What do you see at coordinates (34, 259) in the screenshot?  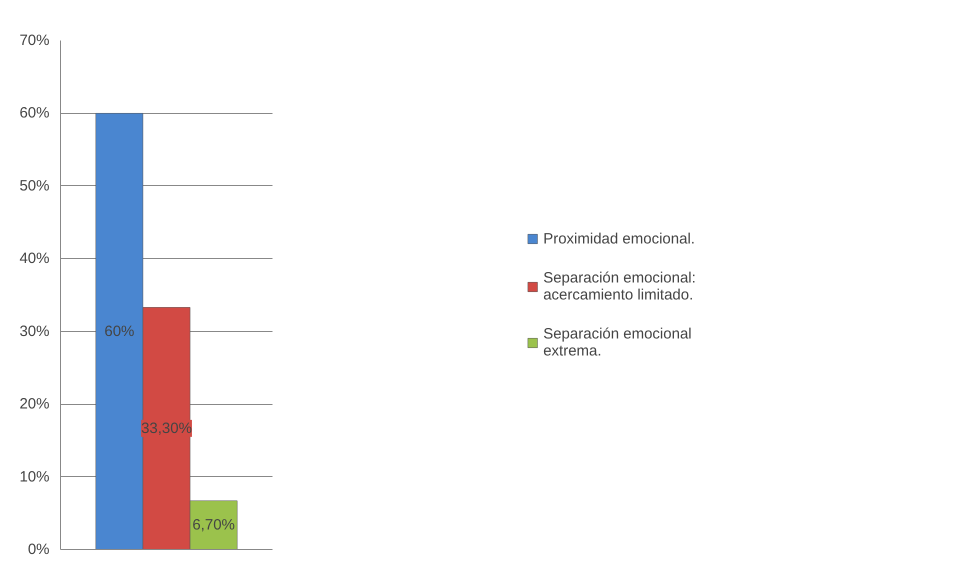 I see `y-tick-label: 40%` at bounding box center [34, 259].